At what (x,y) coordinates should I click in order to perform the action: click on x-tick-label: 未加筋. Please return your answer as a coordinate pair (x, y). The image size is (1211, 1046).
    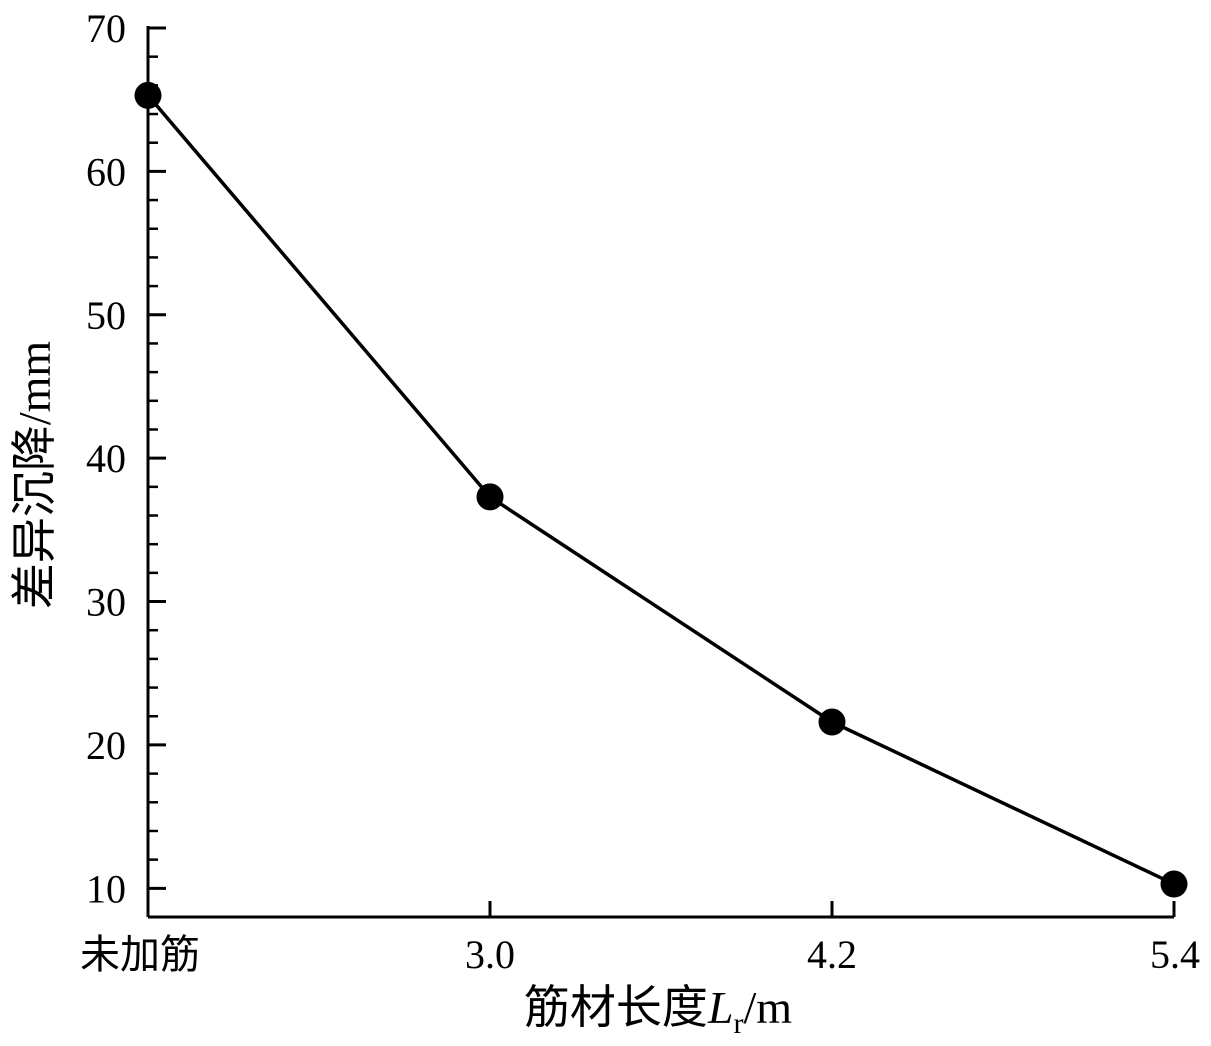
    Looking at the image, I should click on (140, 954).